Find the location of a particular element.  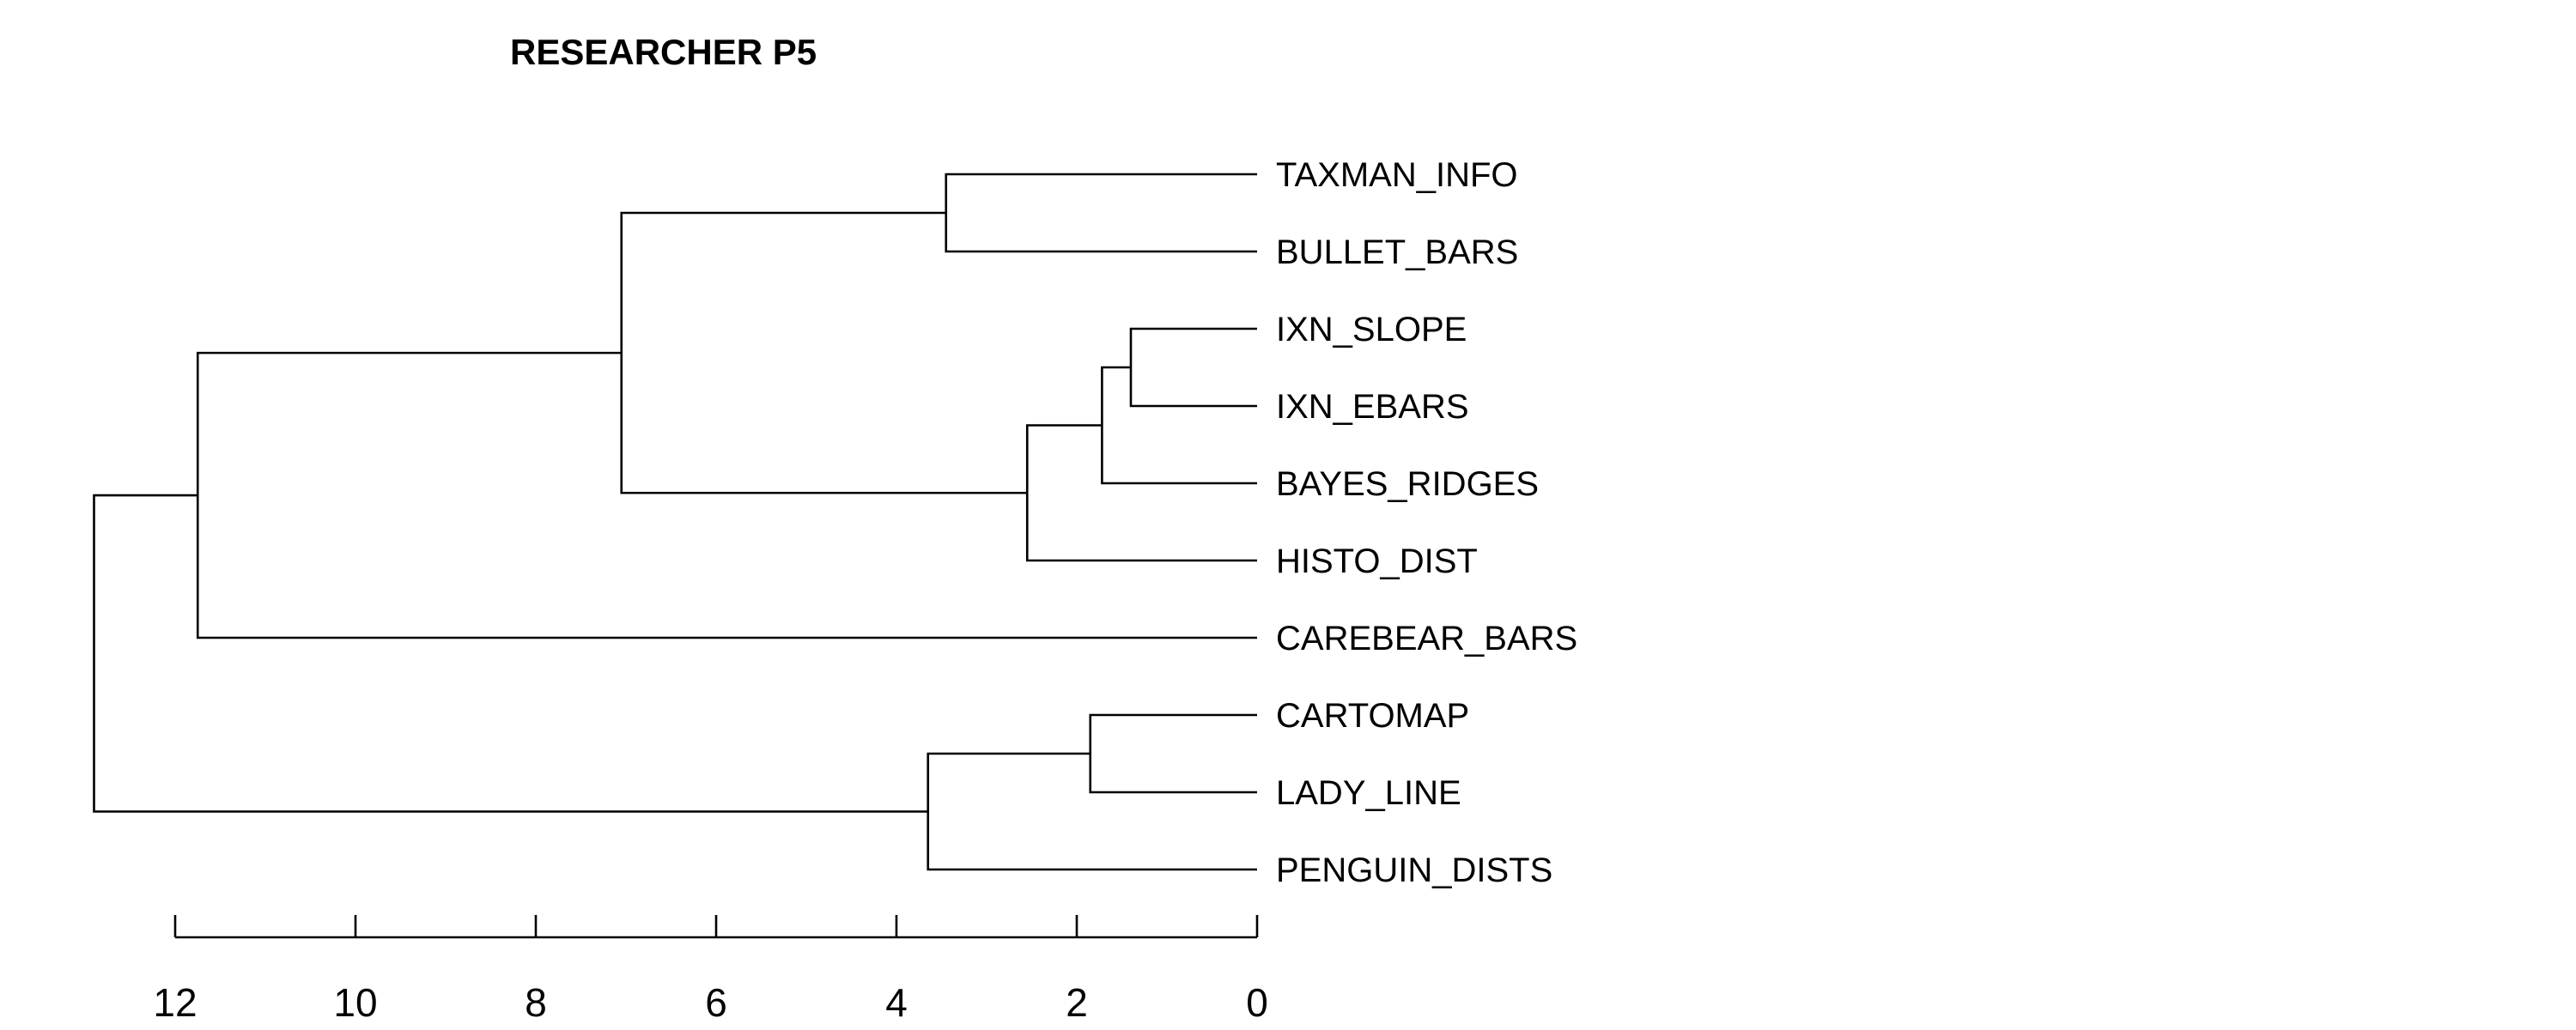

leaf-label-ixn-slope: IXN_SLOPE is located at coordinates (1371, 329).